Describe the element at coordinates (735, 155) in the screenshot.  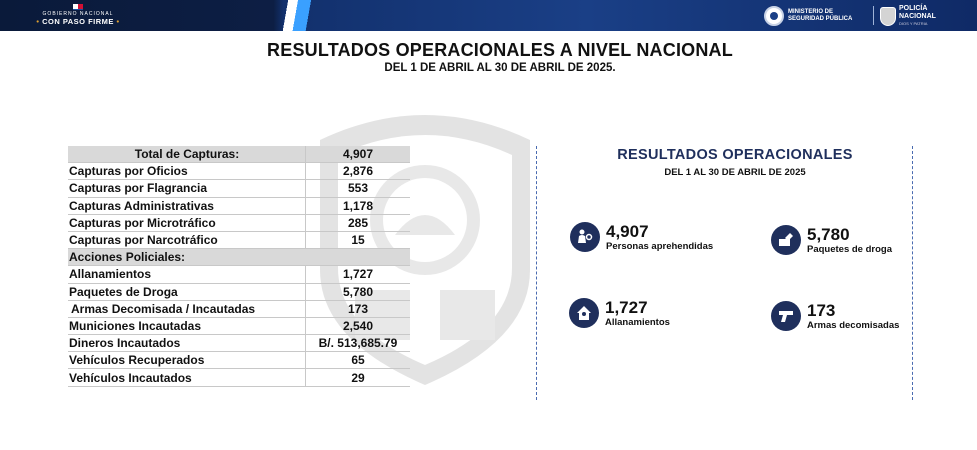
I see `panel-title: RESULTADOS OPERACIONALES` at that location.